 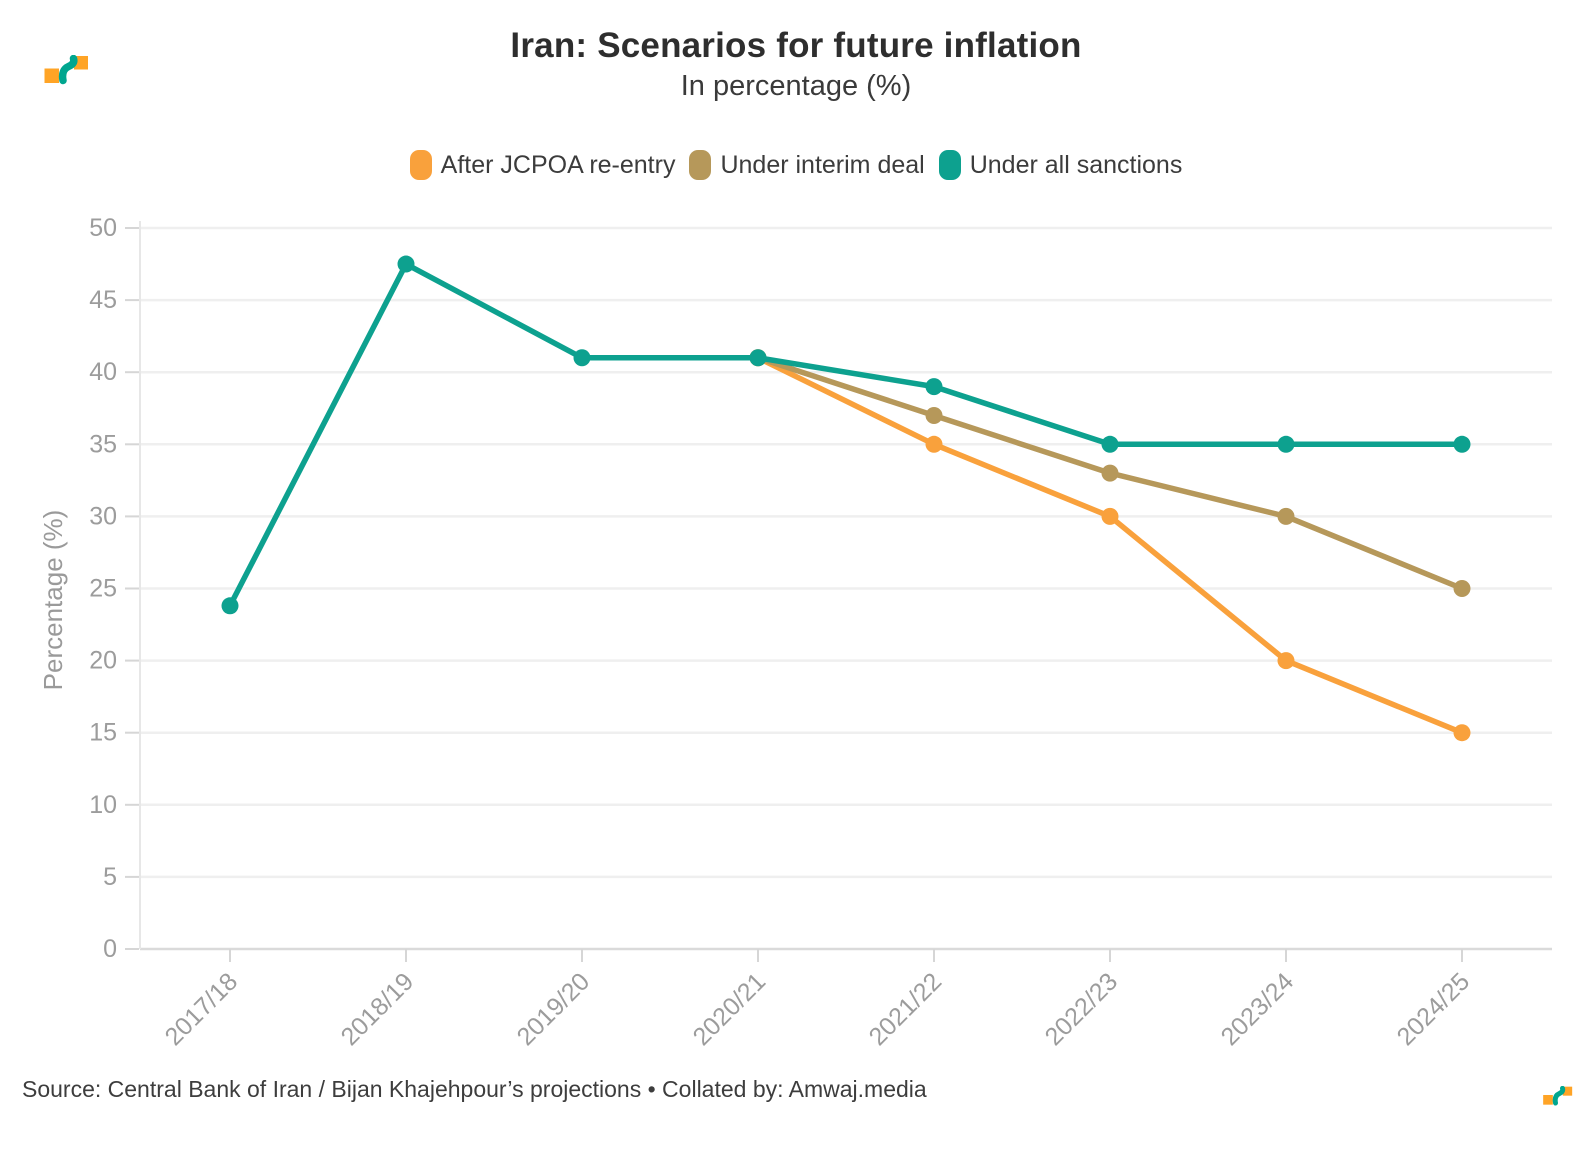 What do you see at coordinates (202, 1009) in the screenshot?
I see `x-tick-label: 2017/18` at bounding box center [202, 1009].